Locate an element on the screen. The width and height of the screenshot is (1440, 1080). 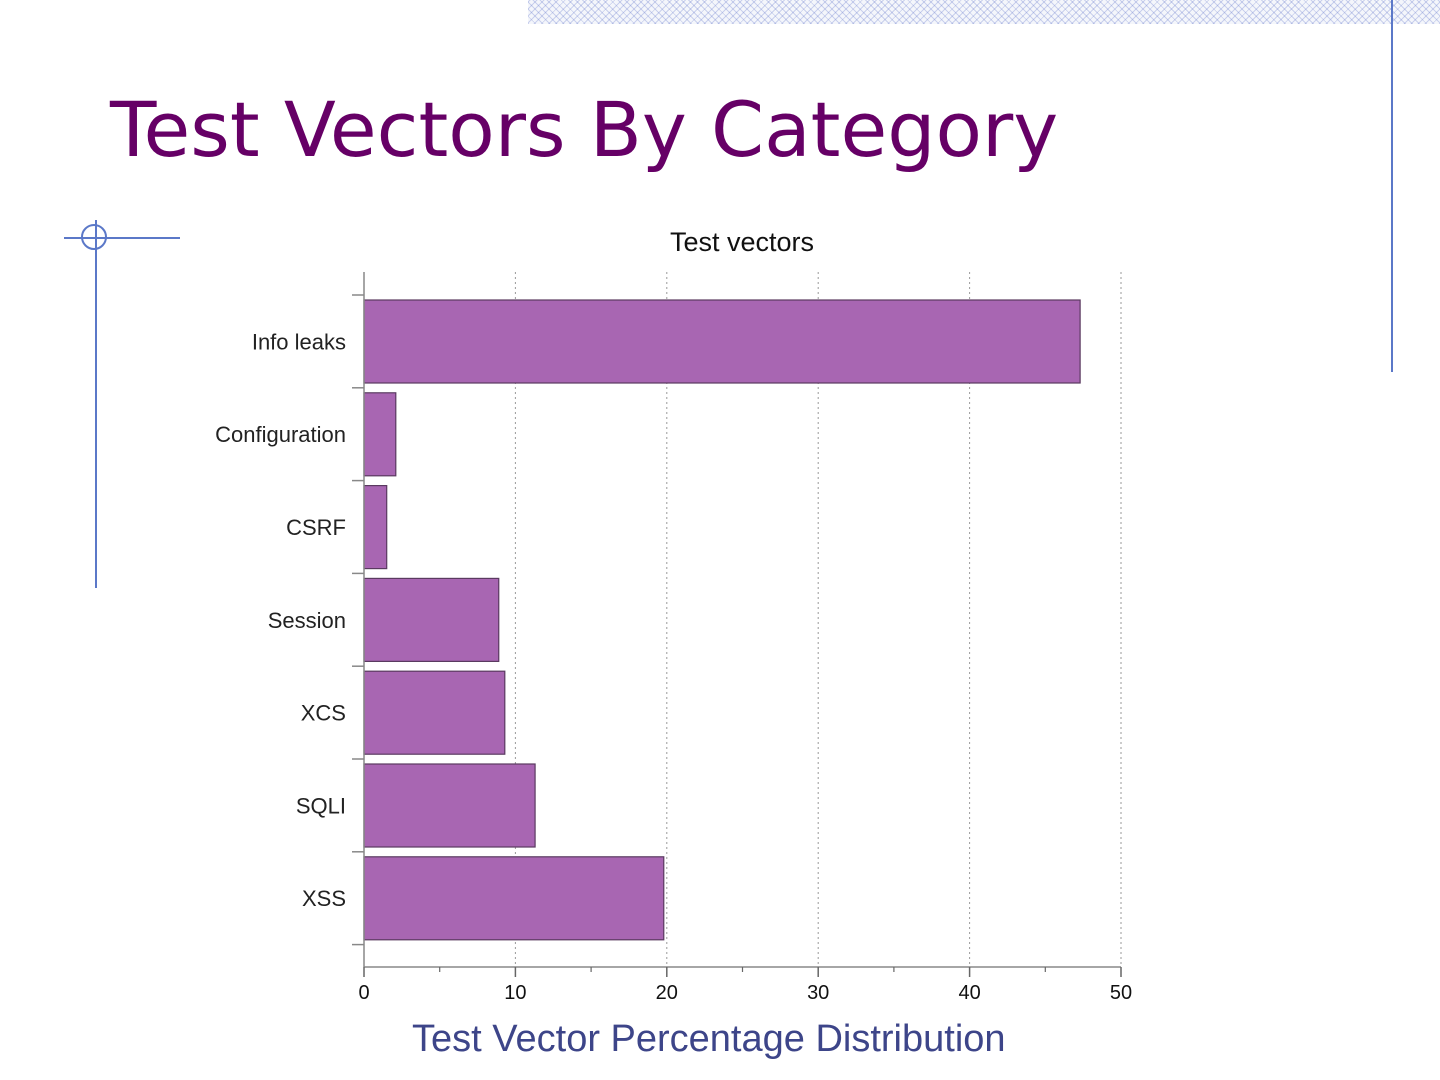
category-label: SQLI is located at coordinates (321, 805).